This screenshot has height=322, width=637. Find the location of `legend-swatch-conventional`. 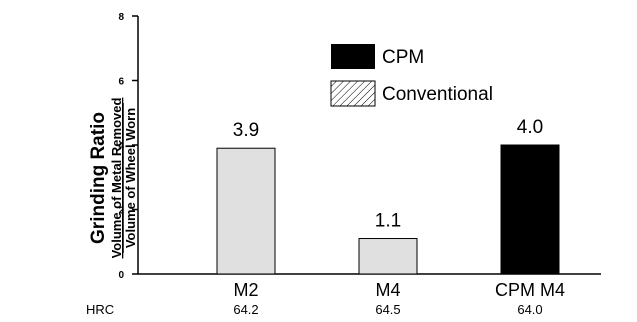

legend-swatch-conventional is located at coordinates (353, 93).